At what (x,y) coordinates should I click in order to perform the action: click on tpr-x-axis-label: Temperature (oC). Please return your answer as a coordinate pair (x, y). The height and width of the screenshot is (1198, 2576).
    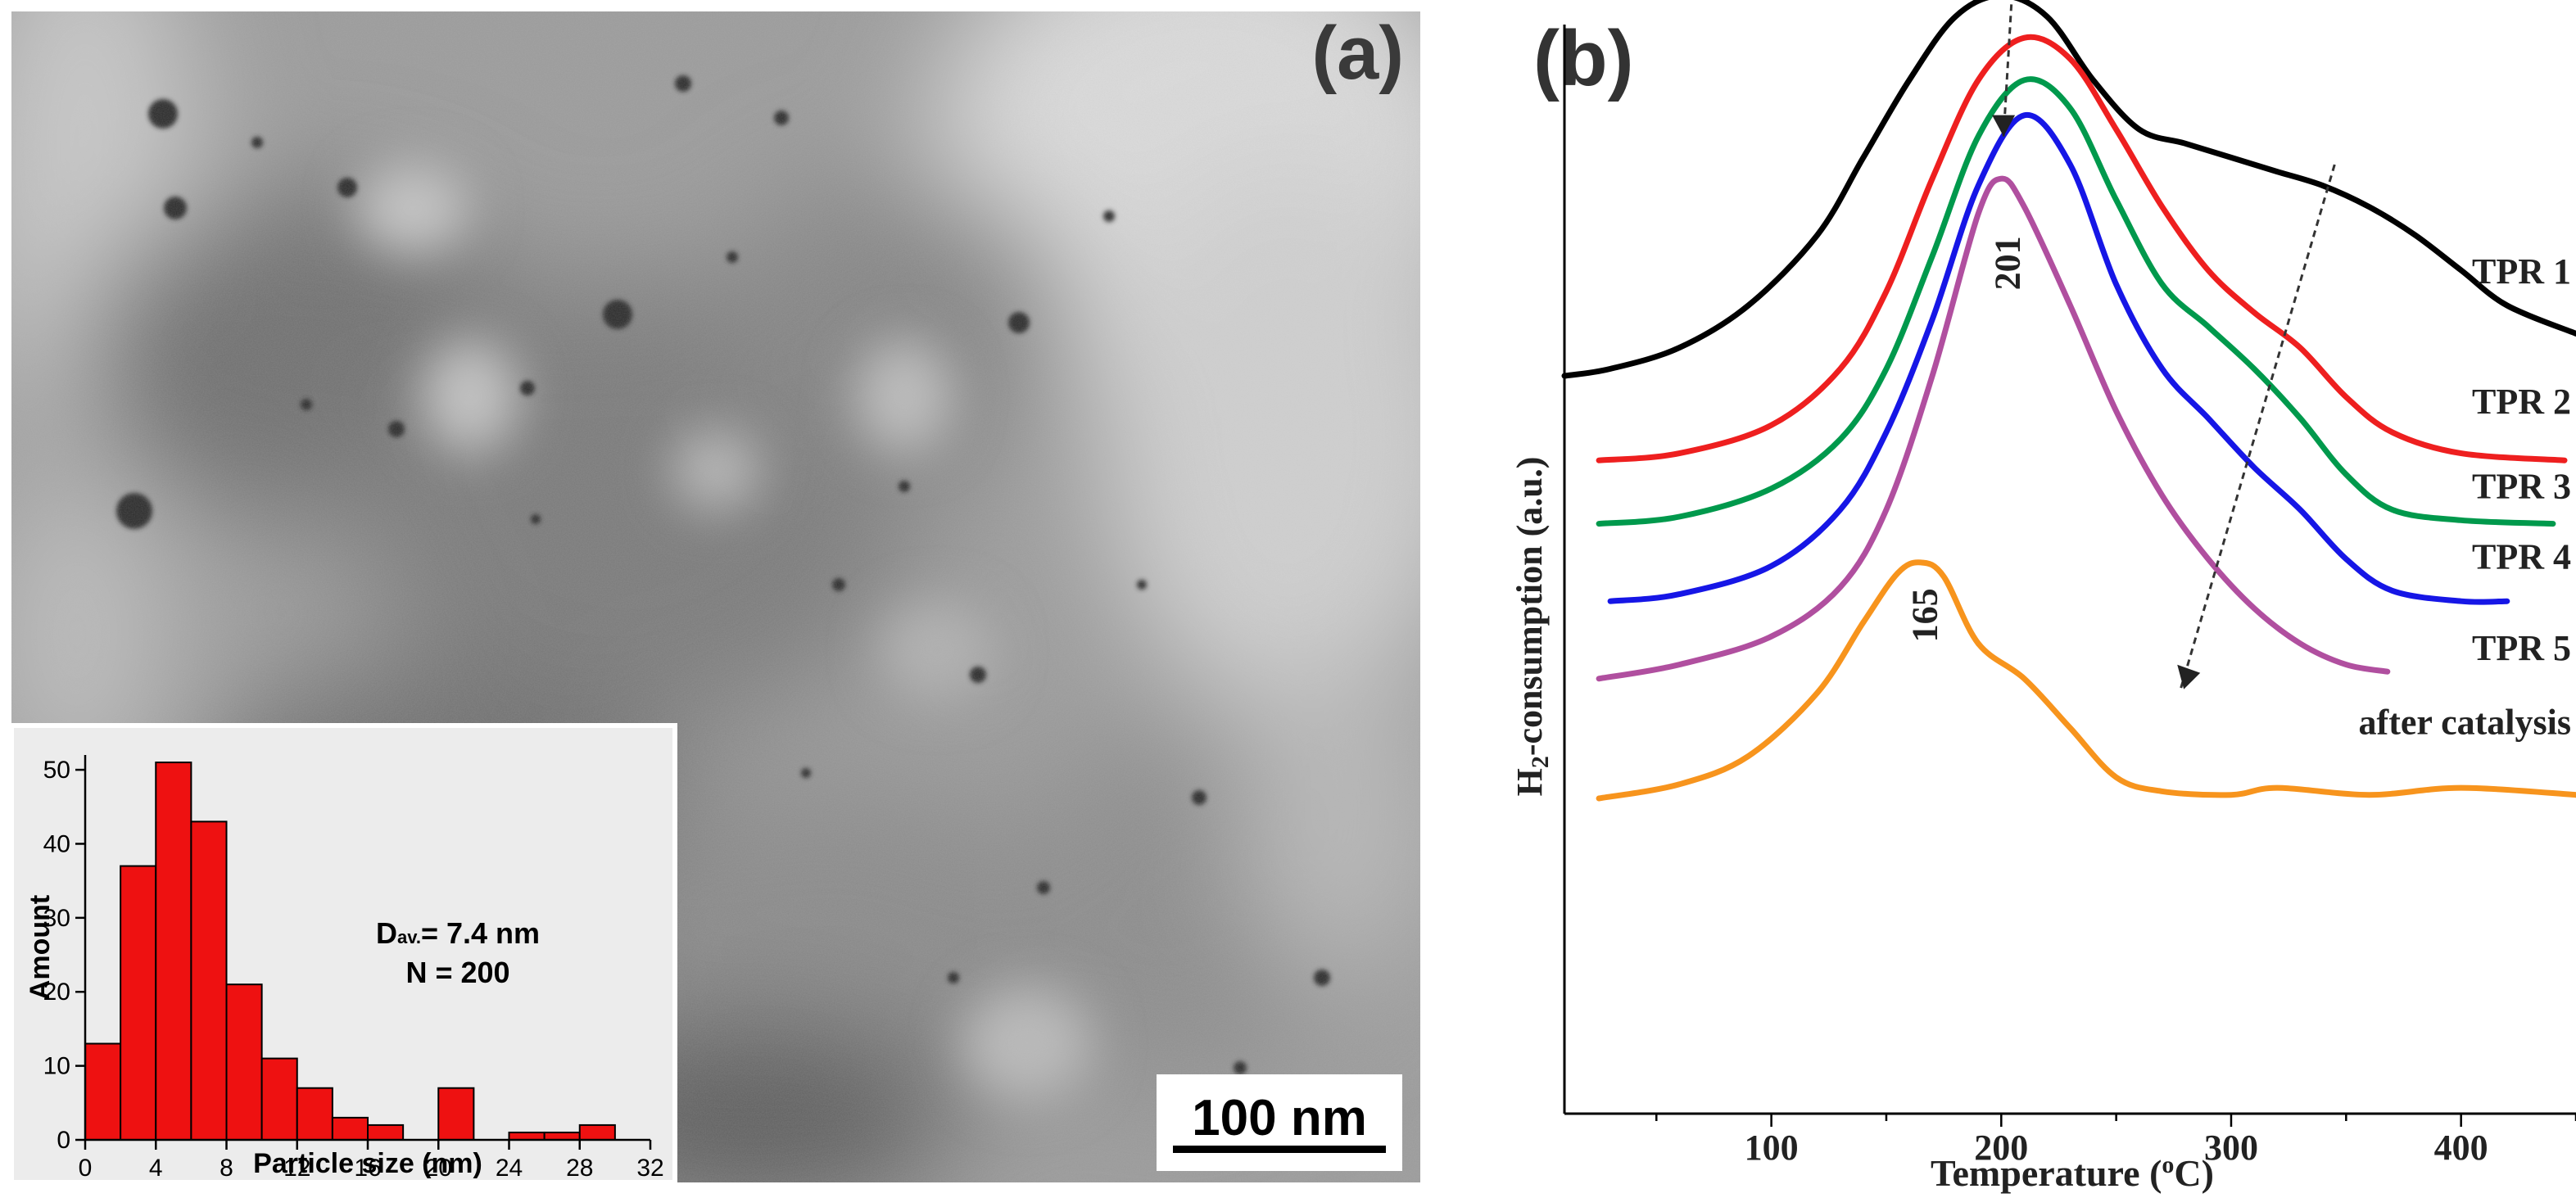
    Looking at the image, I should click on (2072, 1172).